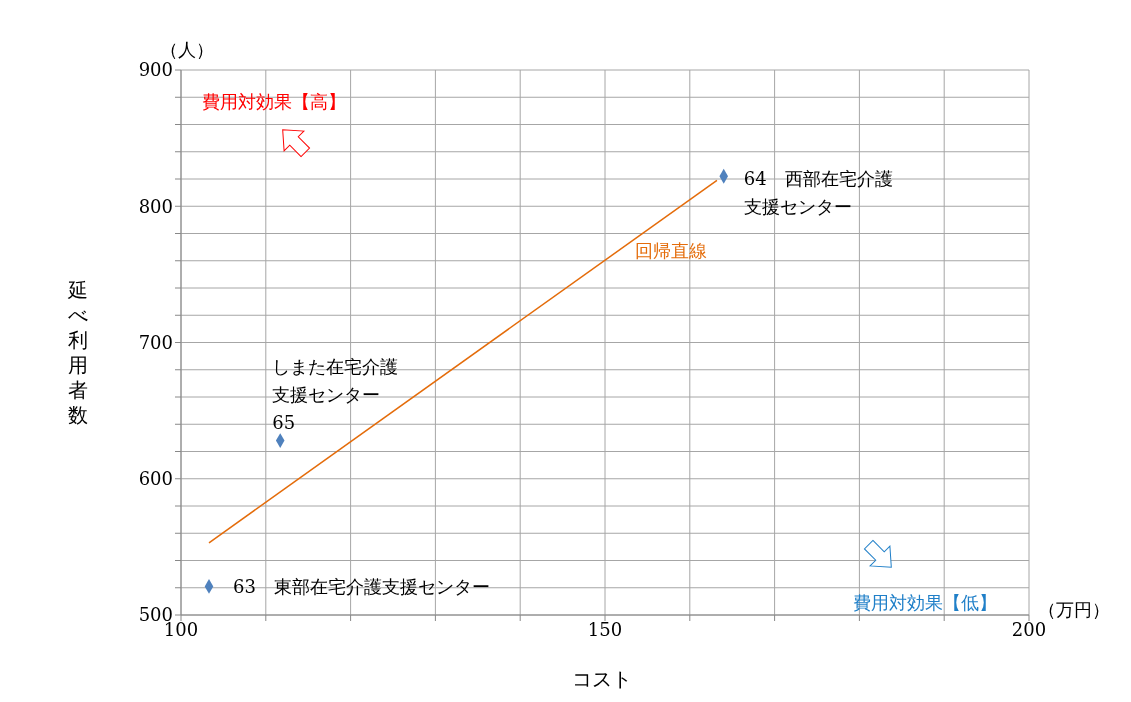 This screenshot has height=702, width=1131. Describe the element at coordinates (155, 70) in the screenshot. I see `y-tick-label: 900` at that location.